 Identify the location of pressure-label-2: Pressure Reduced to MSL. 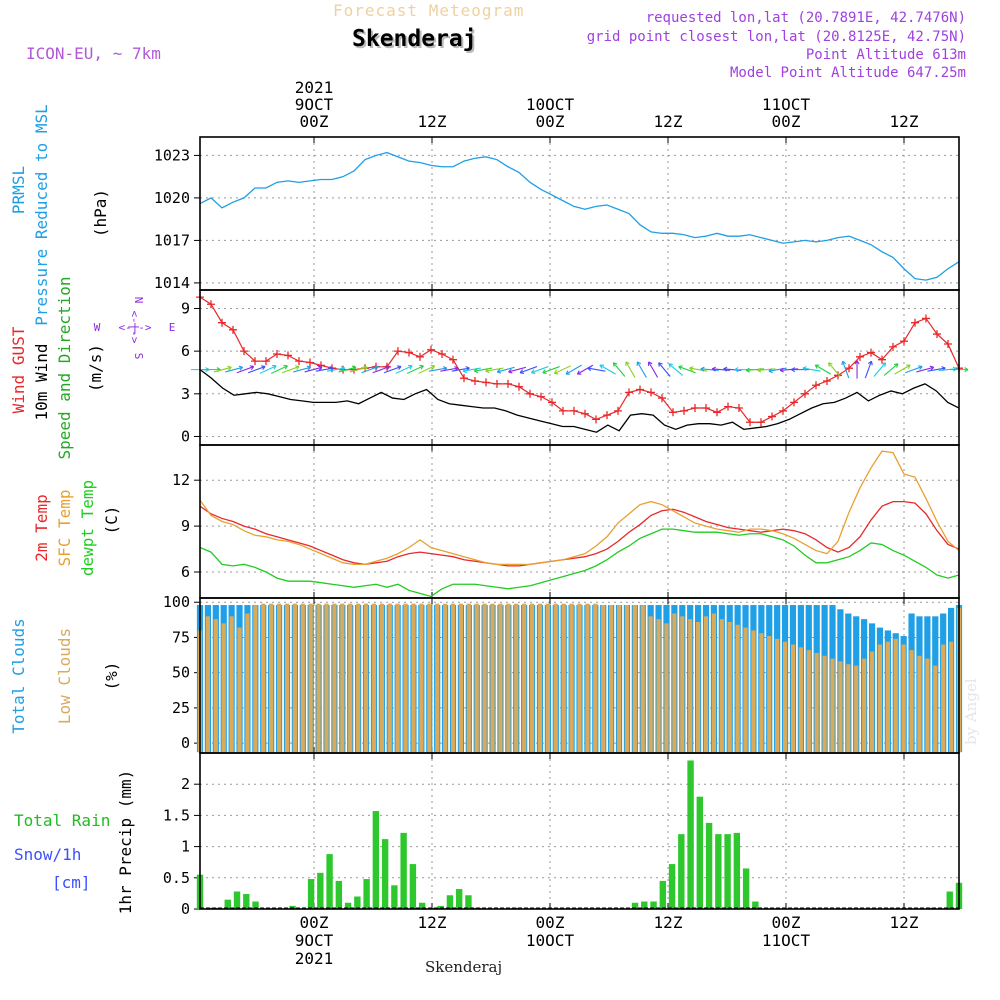
(41, 215).